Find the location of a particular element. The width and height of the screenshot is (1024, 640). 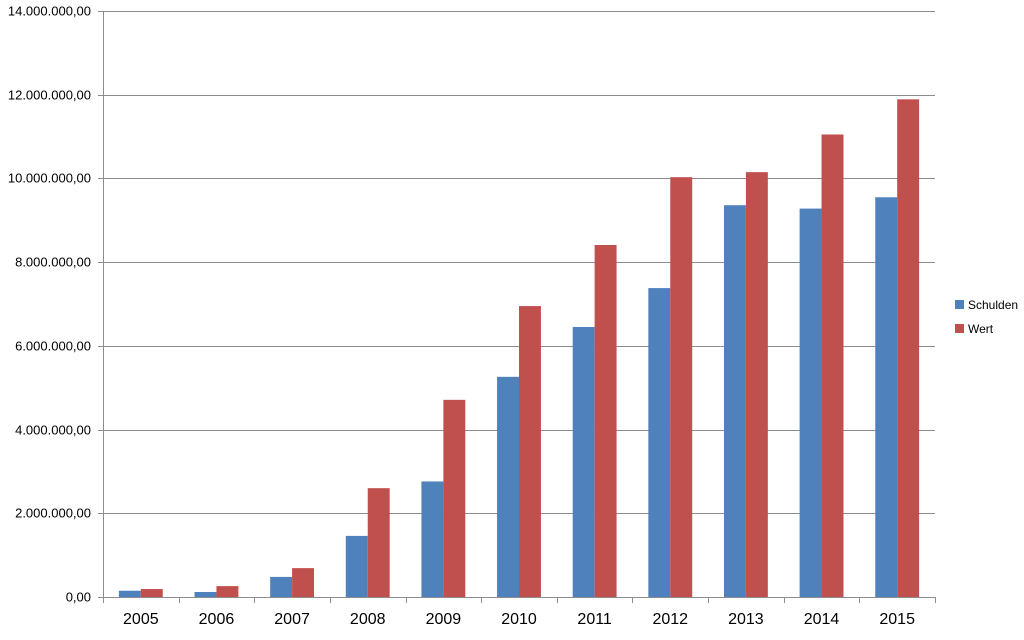

legend-swatch-schulden is located at coordinates (959, 304).